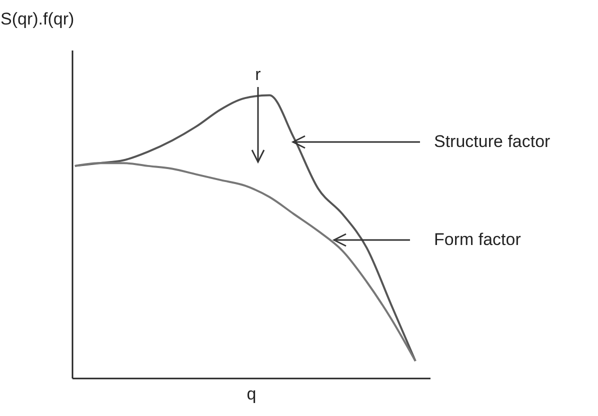  Describe the element at coordinates (251, 394) in the screenshot. I see `x-axis-title: q` at that location.